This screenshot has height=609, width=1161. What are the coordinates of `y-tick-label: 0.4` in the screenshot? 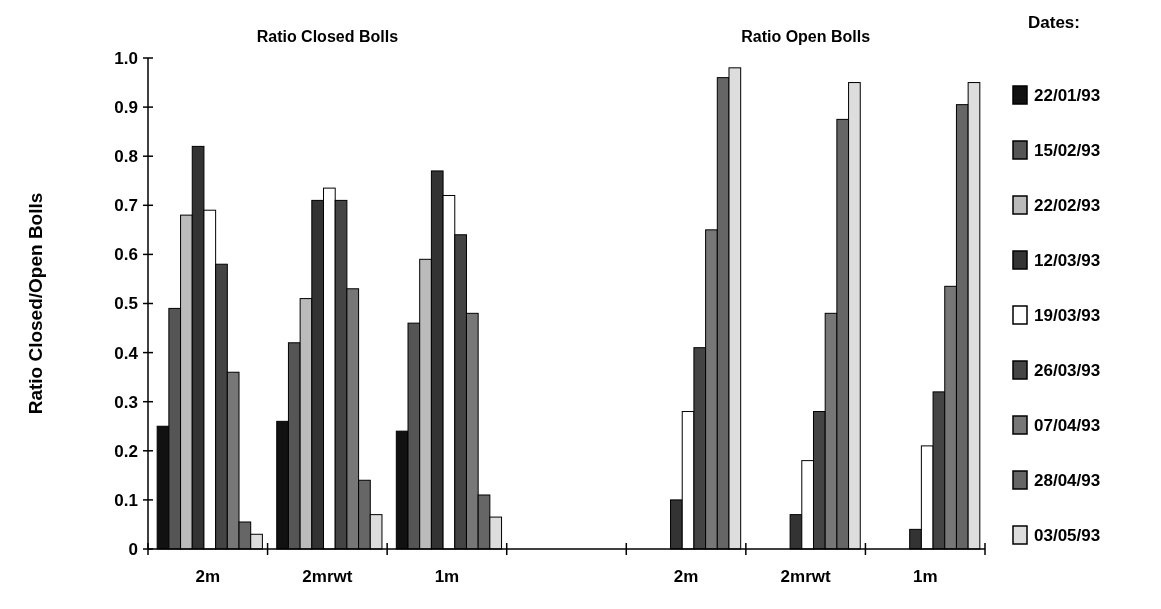 It's located at (126, 353).